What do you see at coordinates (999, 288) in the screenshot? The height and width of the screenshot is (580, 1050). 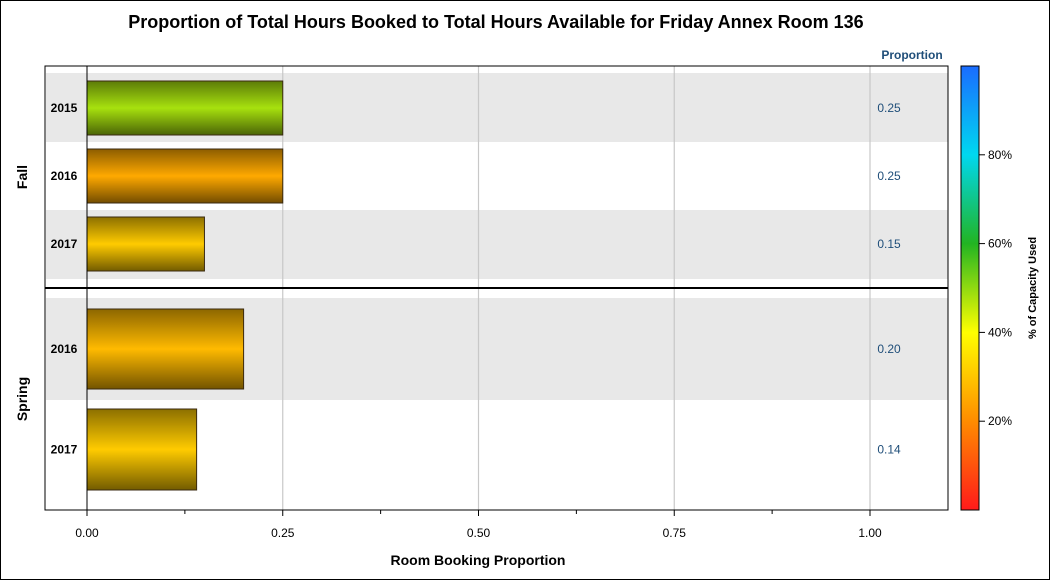 I see `colorbar: 20% 40% 60% 80% % of Capacity Used` at bounding box center [999, 288].